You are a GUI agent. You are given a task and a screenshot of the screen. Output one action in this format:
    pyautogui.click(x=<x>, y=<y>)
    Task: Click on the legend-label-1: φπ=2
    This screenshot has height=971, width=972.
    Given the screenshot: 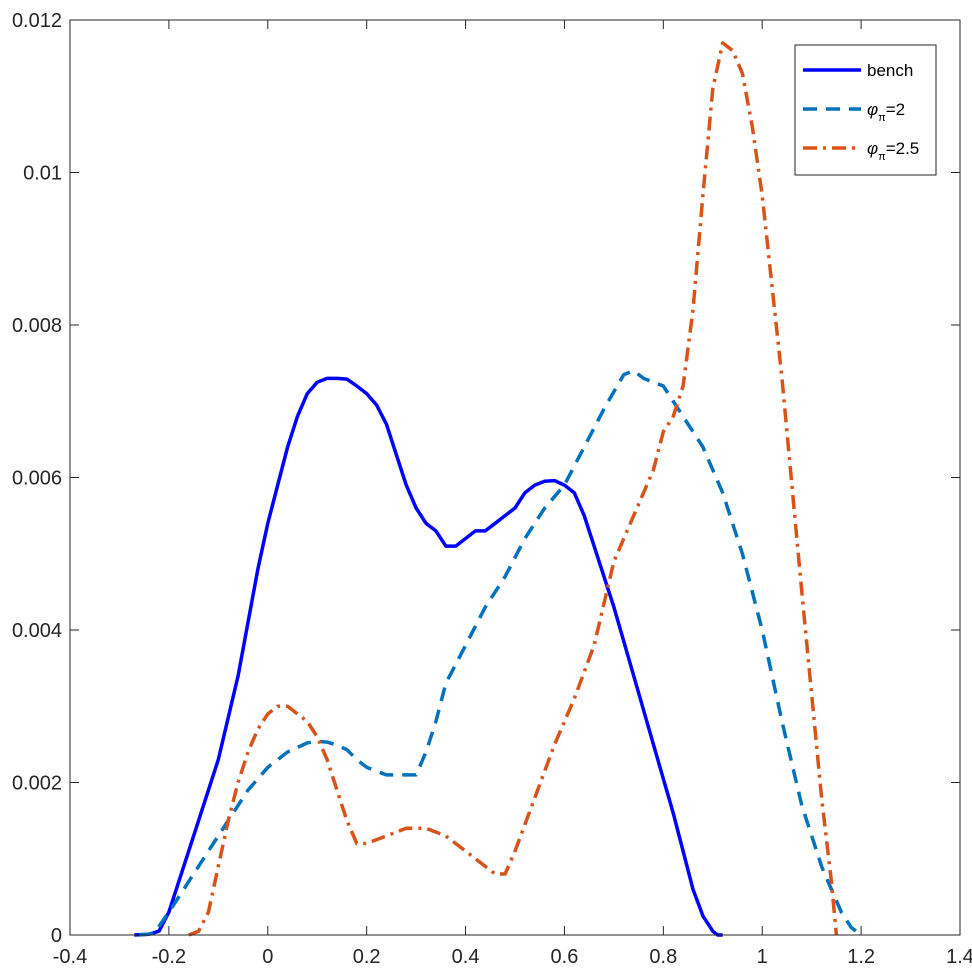 What is the action you would take?
    pyautogui.click(x=886, y=112)
    